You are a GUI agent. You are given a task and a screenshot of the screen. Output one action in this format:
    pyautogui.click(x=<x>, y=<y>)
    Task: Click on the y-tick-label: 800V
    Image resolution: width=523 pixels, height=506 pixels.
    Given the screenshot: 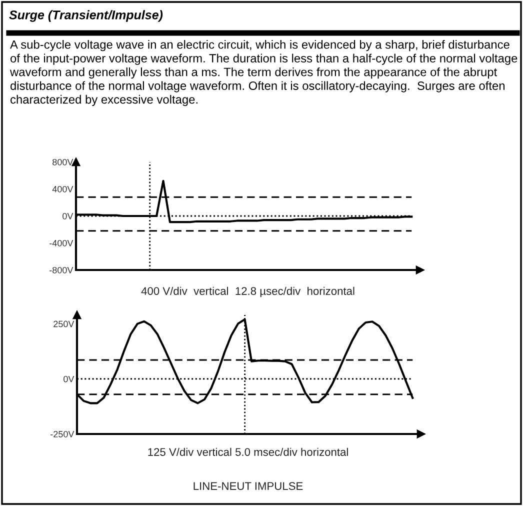 What is the action you would take?
    pyautogui.click(x=63, y=162)
    